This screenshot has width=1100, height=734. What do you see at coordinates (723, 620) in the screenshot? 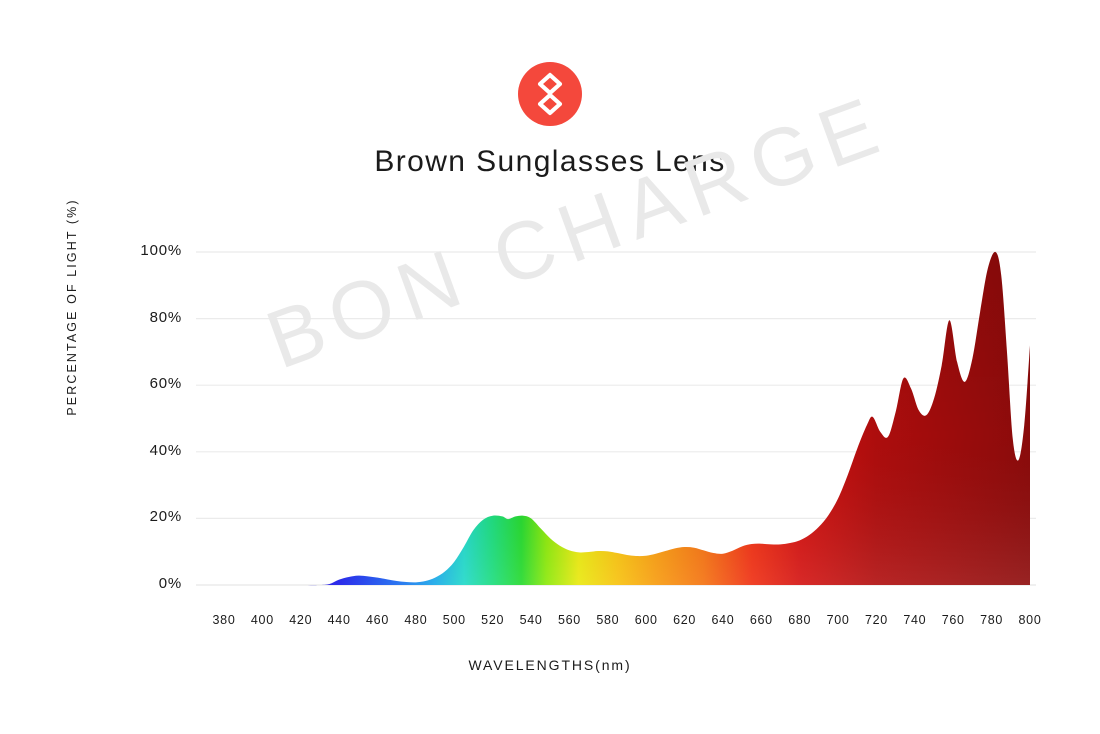
I see `x-axis-tick-label: 640` at bounding box center [723, 620].